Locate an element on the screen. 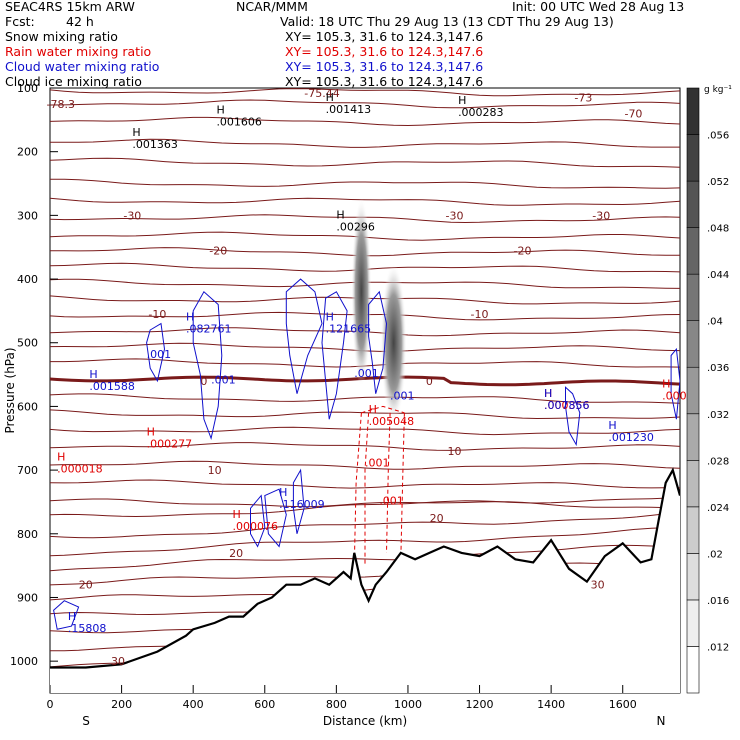 This screenshot has height=740, width=740. colorbar-tick-label: .056 is located at coordinates (718, 136).